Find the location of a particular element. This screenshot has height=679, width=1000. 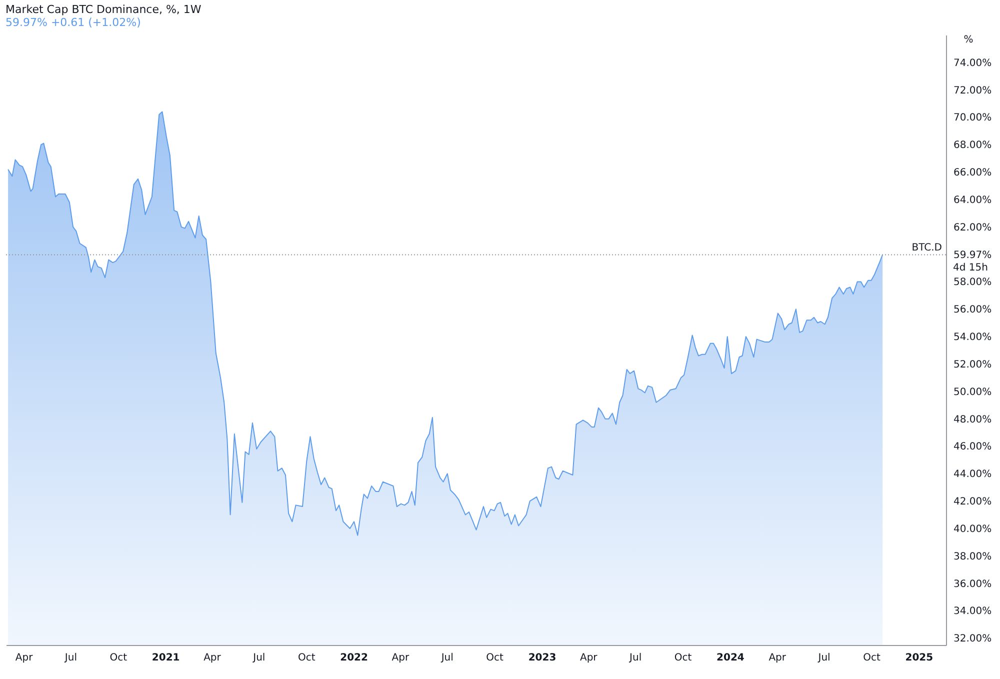

y-tick-label: 46.00% is located at coordinates (973, 447).